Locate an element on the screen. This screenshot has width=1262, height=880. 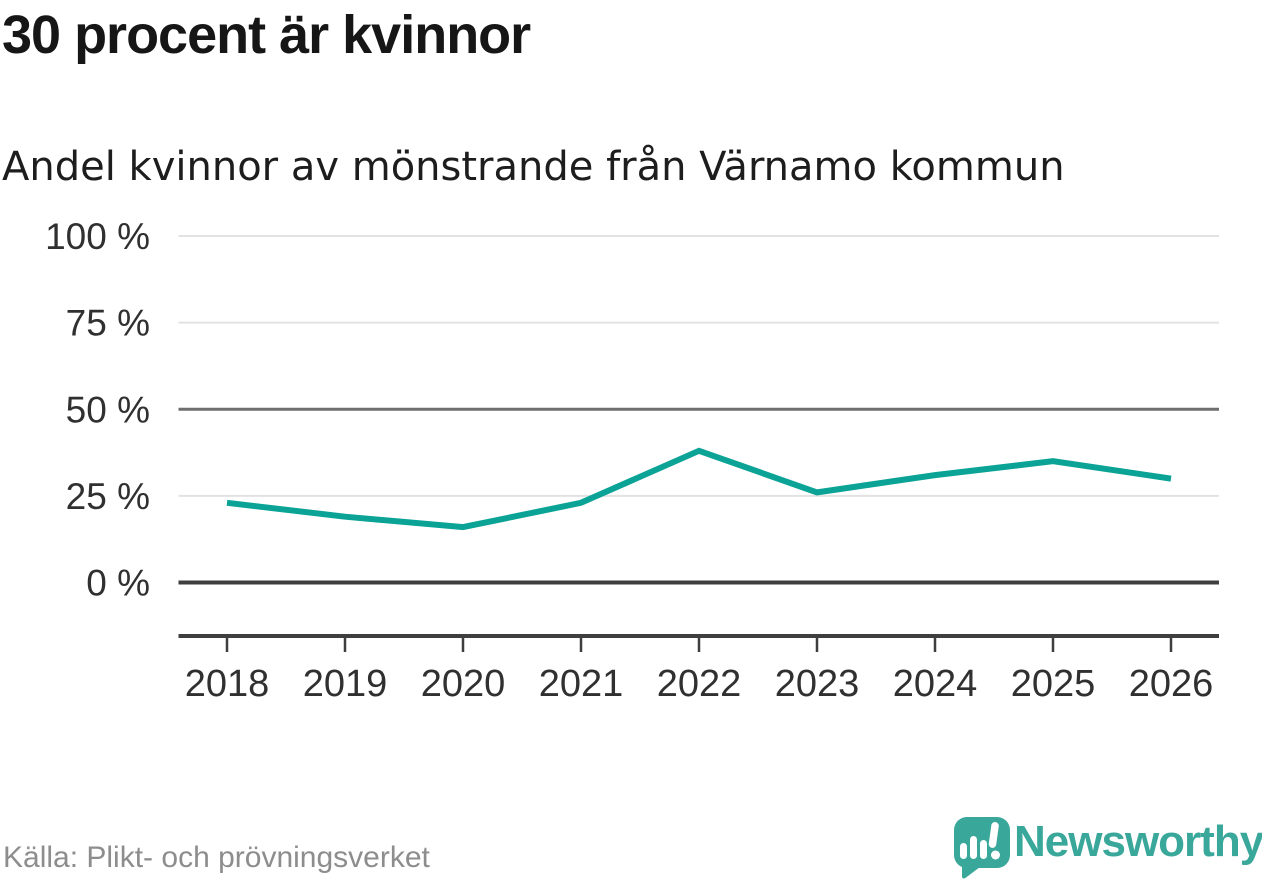
source-note: Källa: Plikt- och prövningsverket is located at coordinates (216, 857).